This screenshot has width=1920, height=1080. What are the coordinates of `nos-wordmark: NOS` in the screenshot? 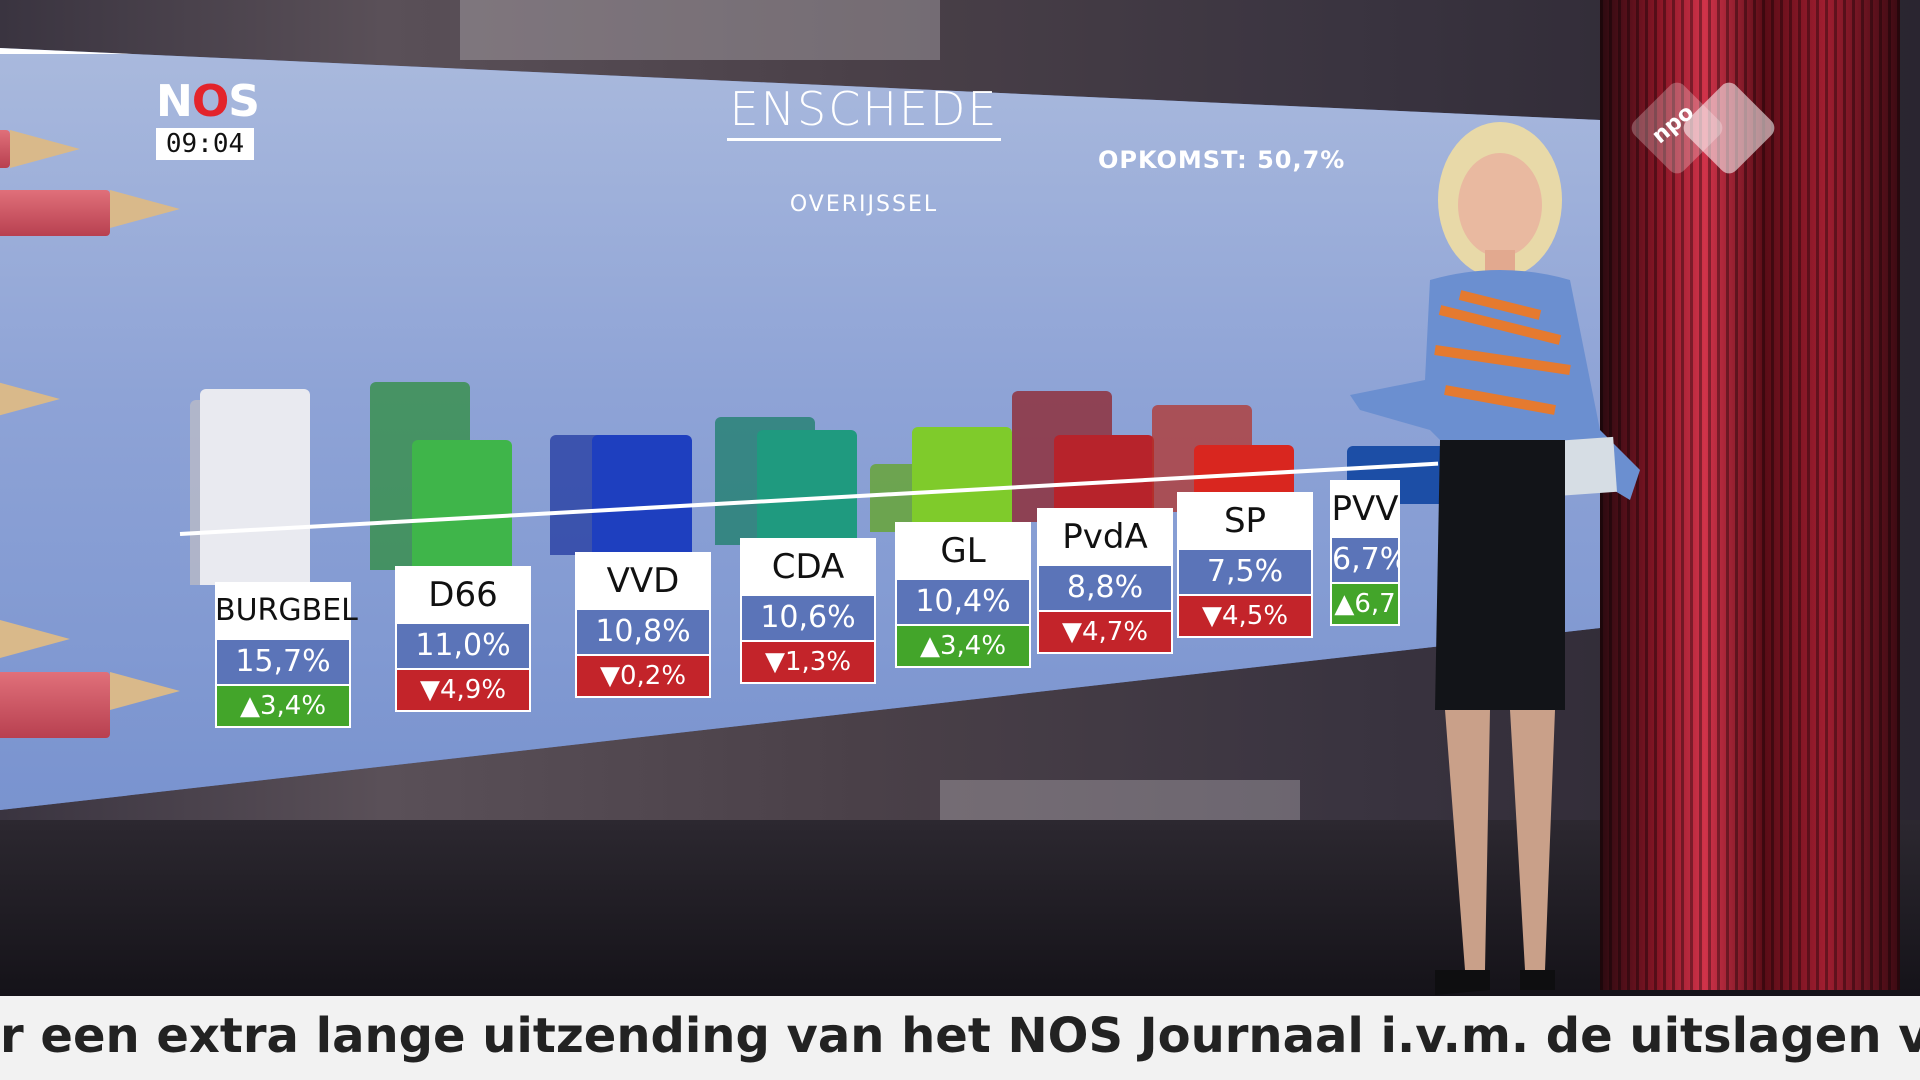 It's located at (208, 101).